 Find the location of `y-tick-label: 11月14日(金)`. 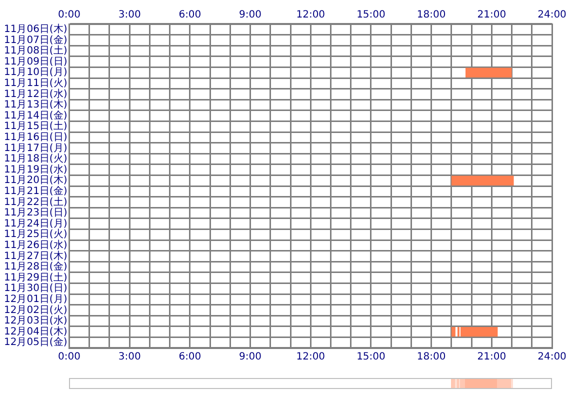

y-tick-label: 11月14日(金) is located at coordinates (36, 115).